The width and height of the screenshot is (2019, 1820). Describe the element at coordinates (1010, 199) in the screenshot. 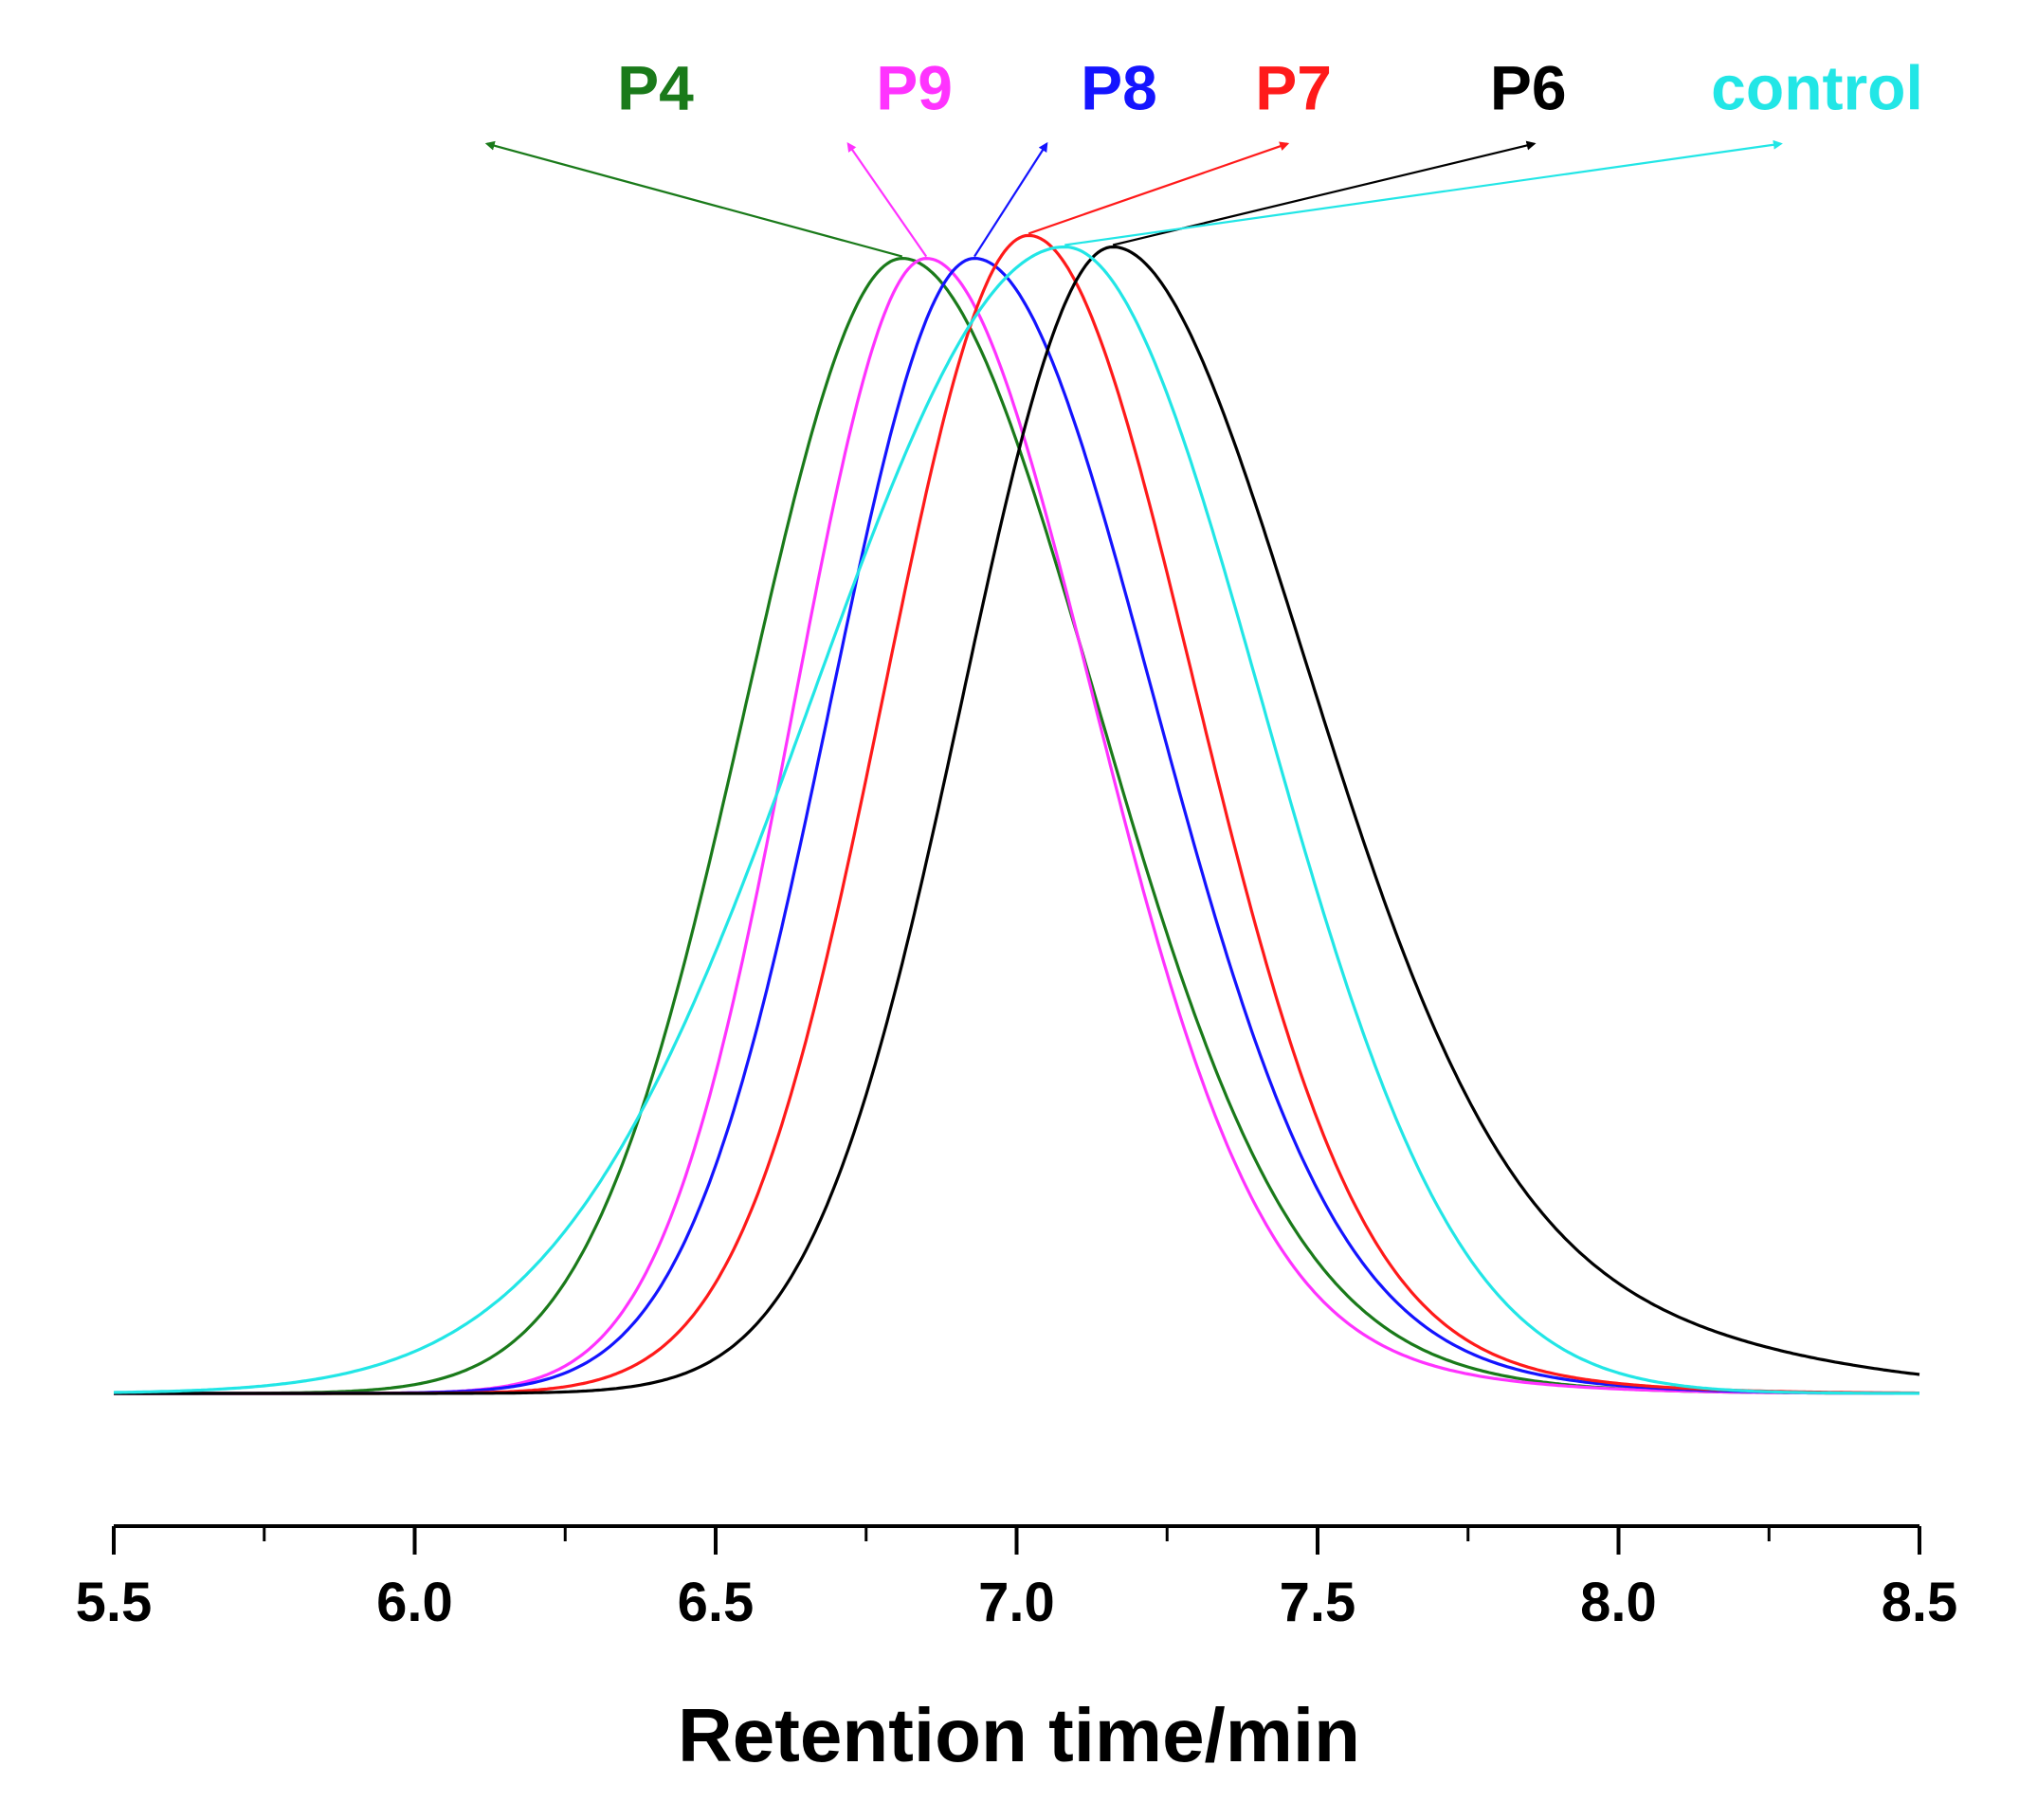

I see `arrow-p8` at that location.